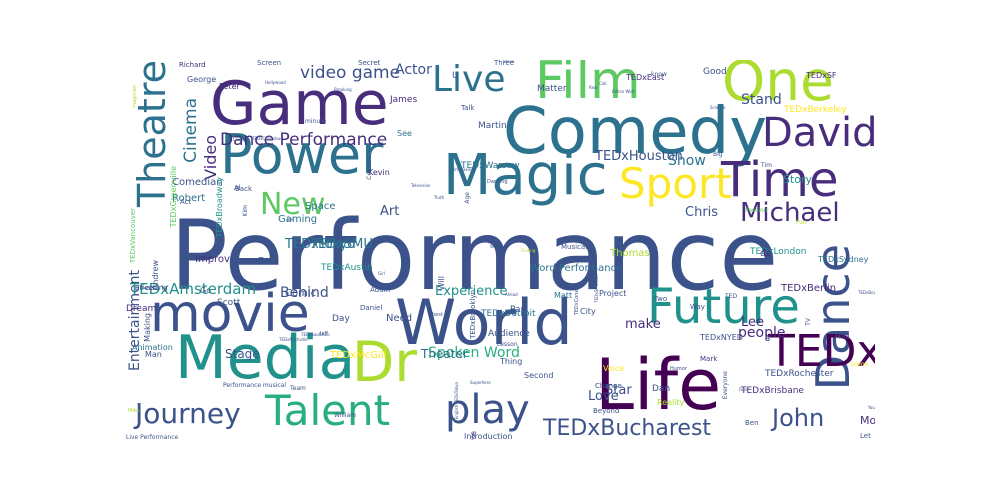 Image resolution: width=1000 pixels, height=500 pixels. Describe the element at coordinates (350, 73) in the screenshot. I see `word-video-game: video game` at that location.